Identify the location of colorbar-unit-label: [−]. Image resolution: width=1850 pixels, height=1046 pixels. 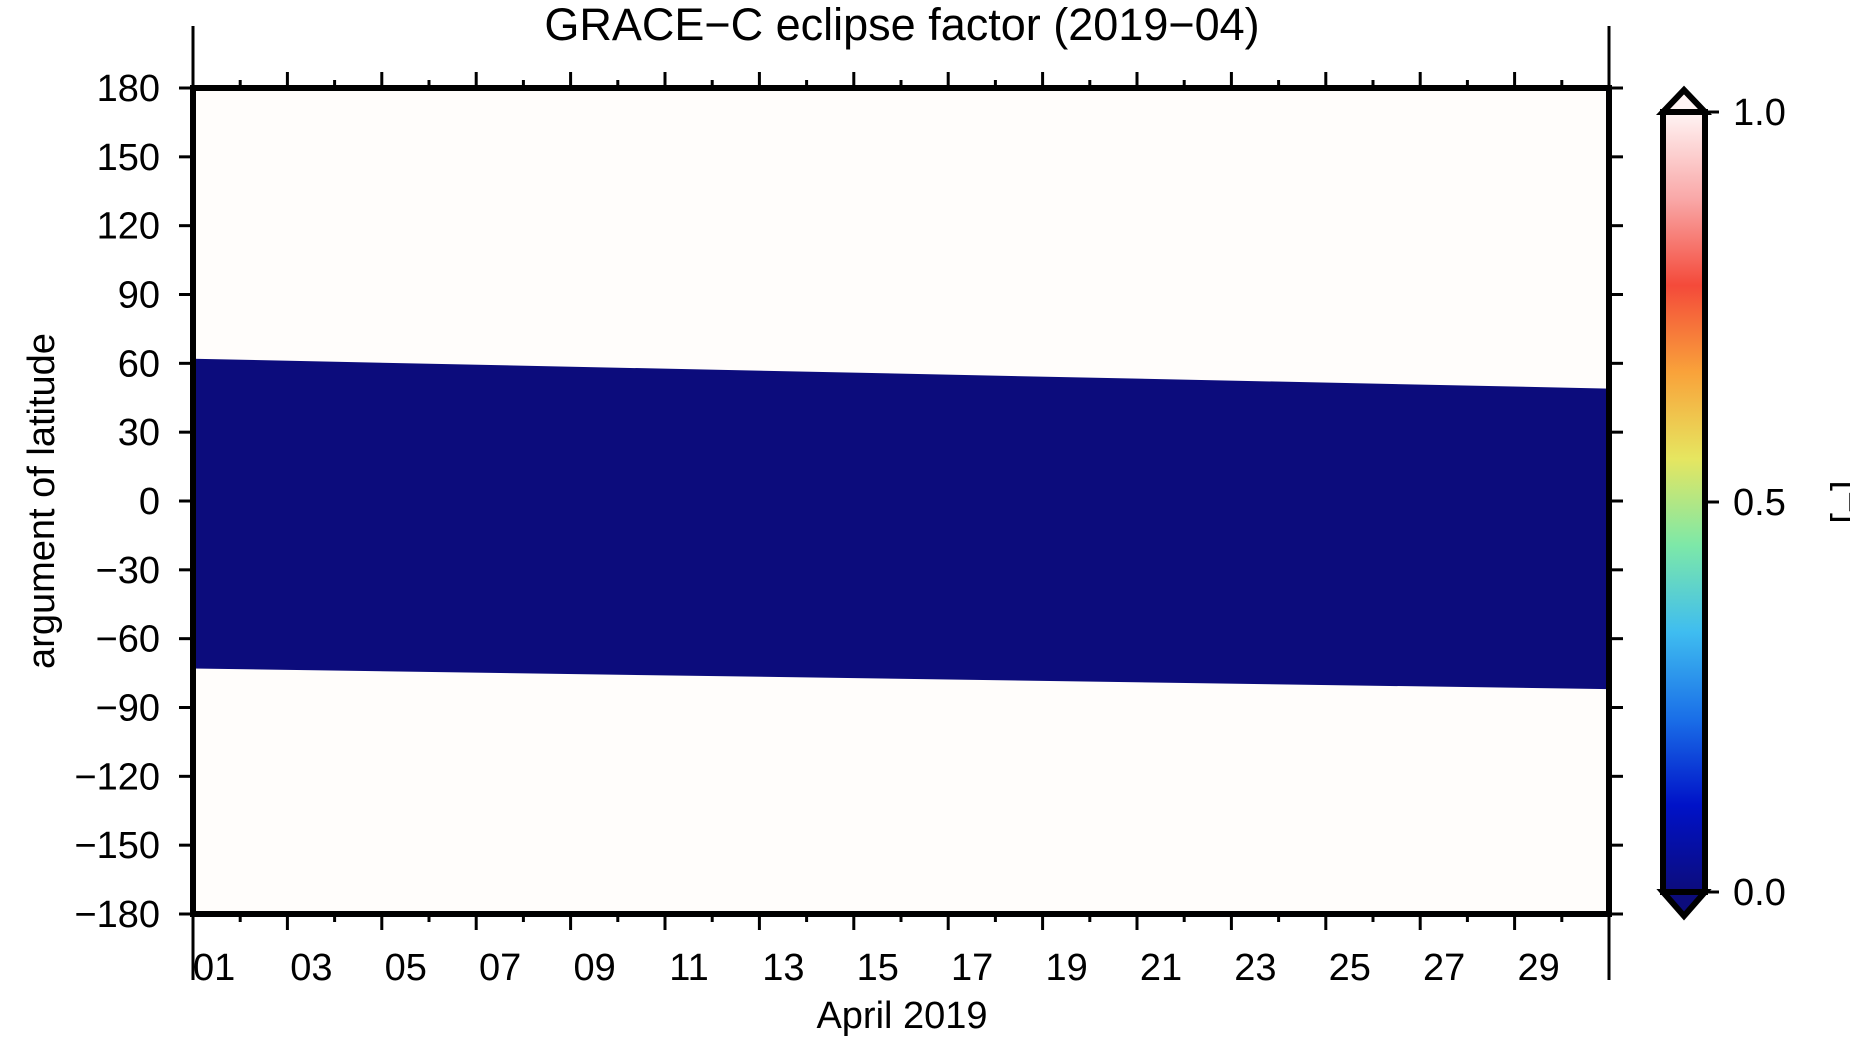
(1839, 501).